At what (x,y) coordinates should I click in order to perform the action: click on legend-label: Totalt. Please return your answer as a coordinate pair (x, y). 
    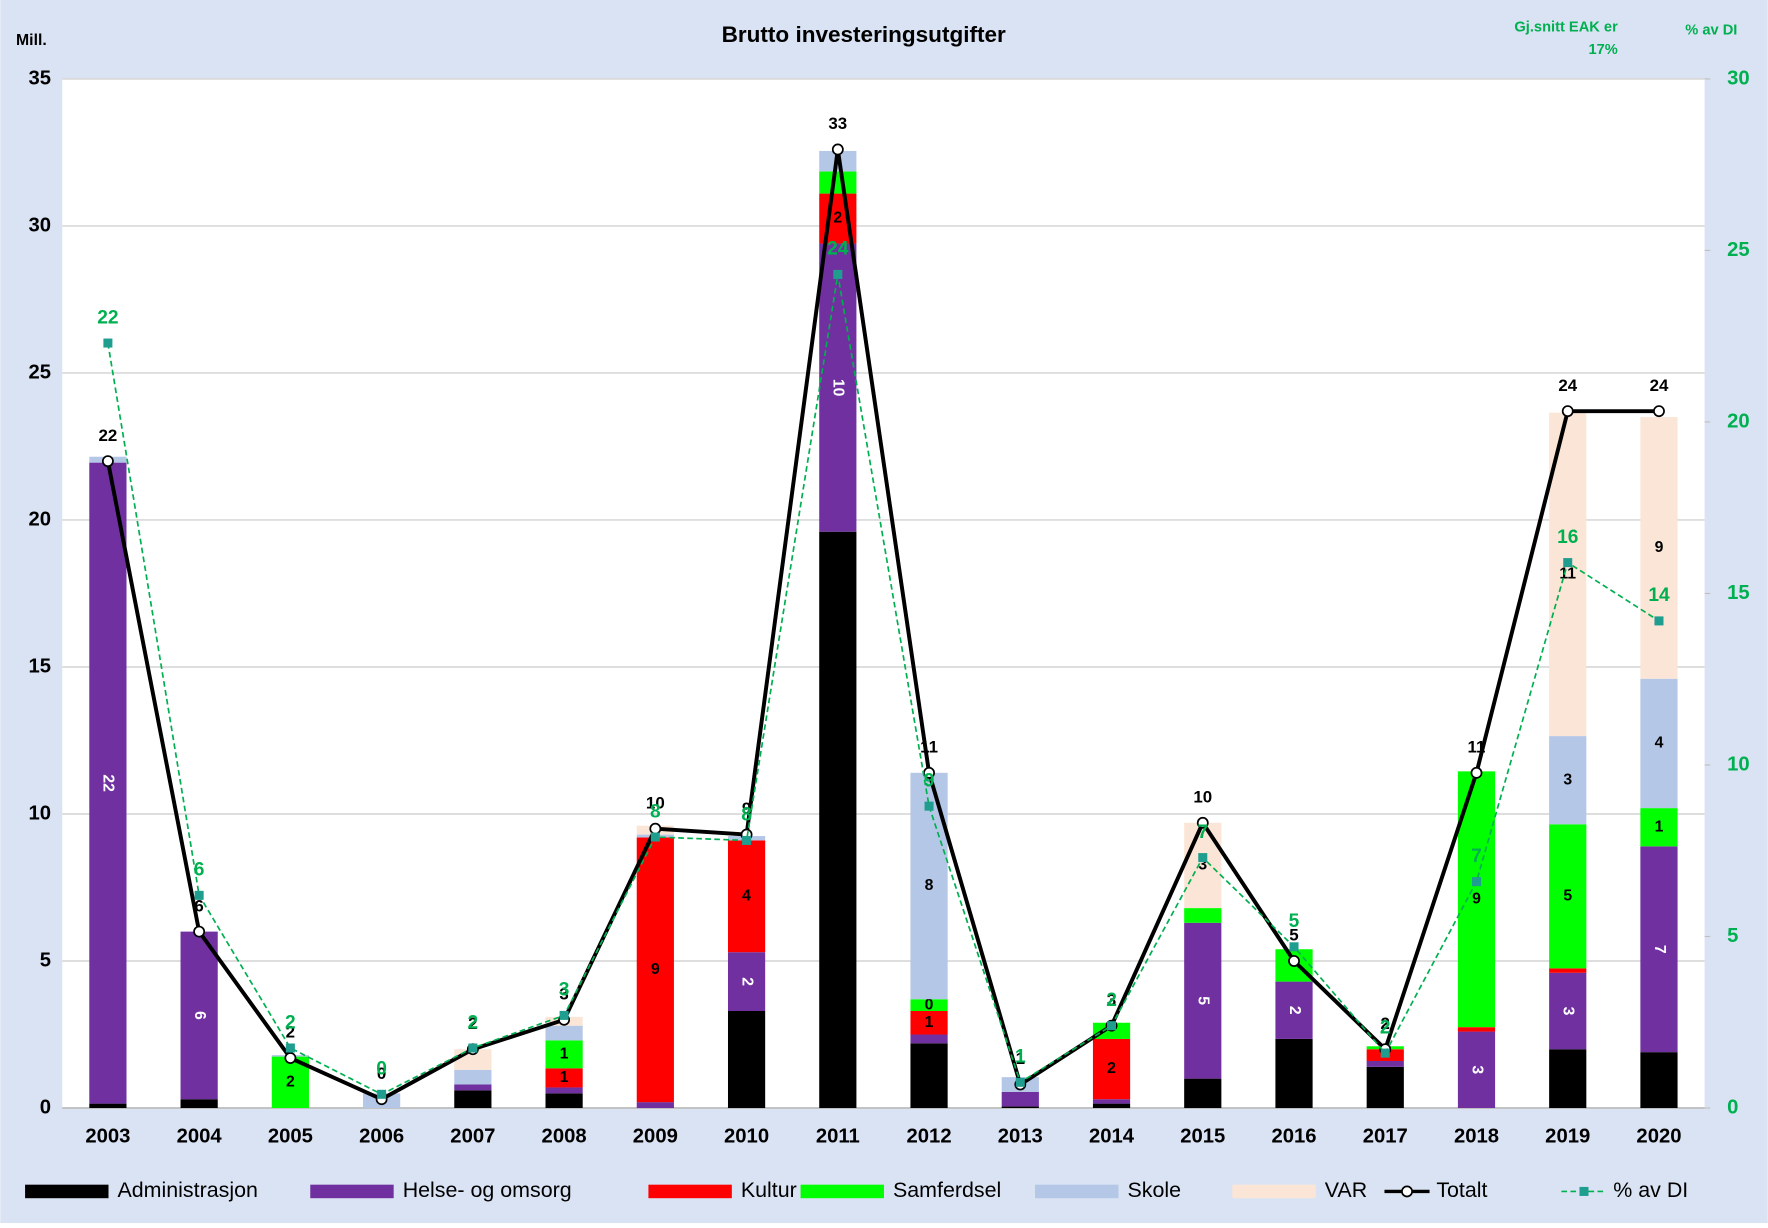
    Looking at the image, I should click on (1461, 1190).